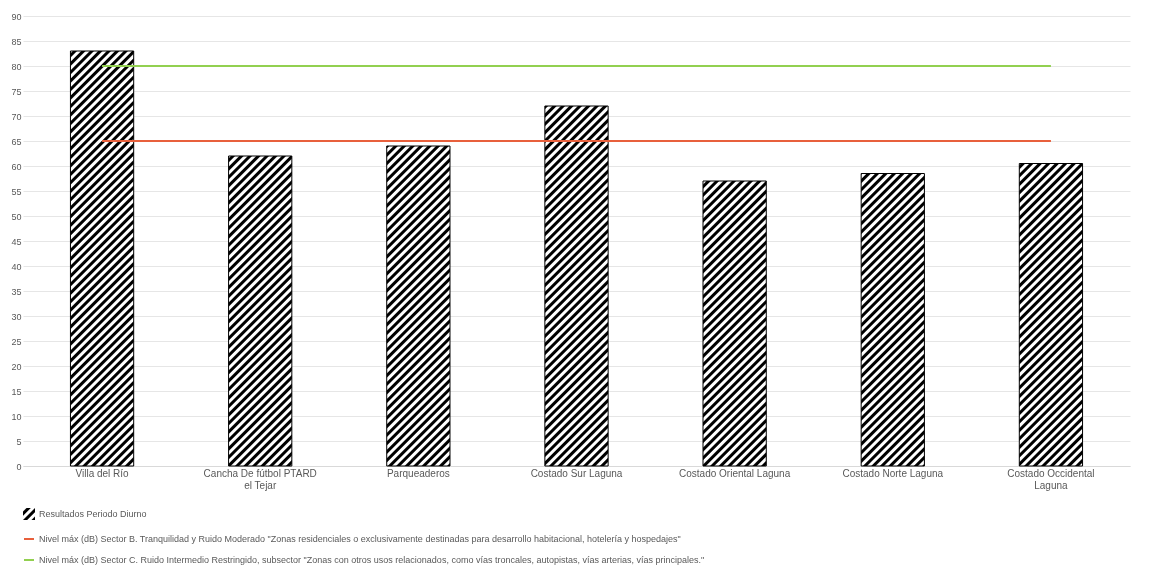  What do you see at coordinates (16, 16) in the screenshot?
I see `y-tick-label: 90` at bounding box center [16, 16].